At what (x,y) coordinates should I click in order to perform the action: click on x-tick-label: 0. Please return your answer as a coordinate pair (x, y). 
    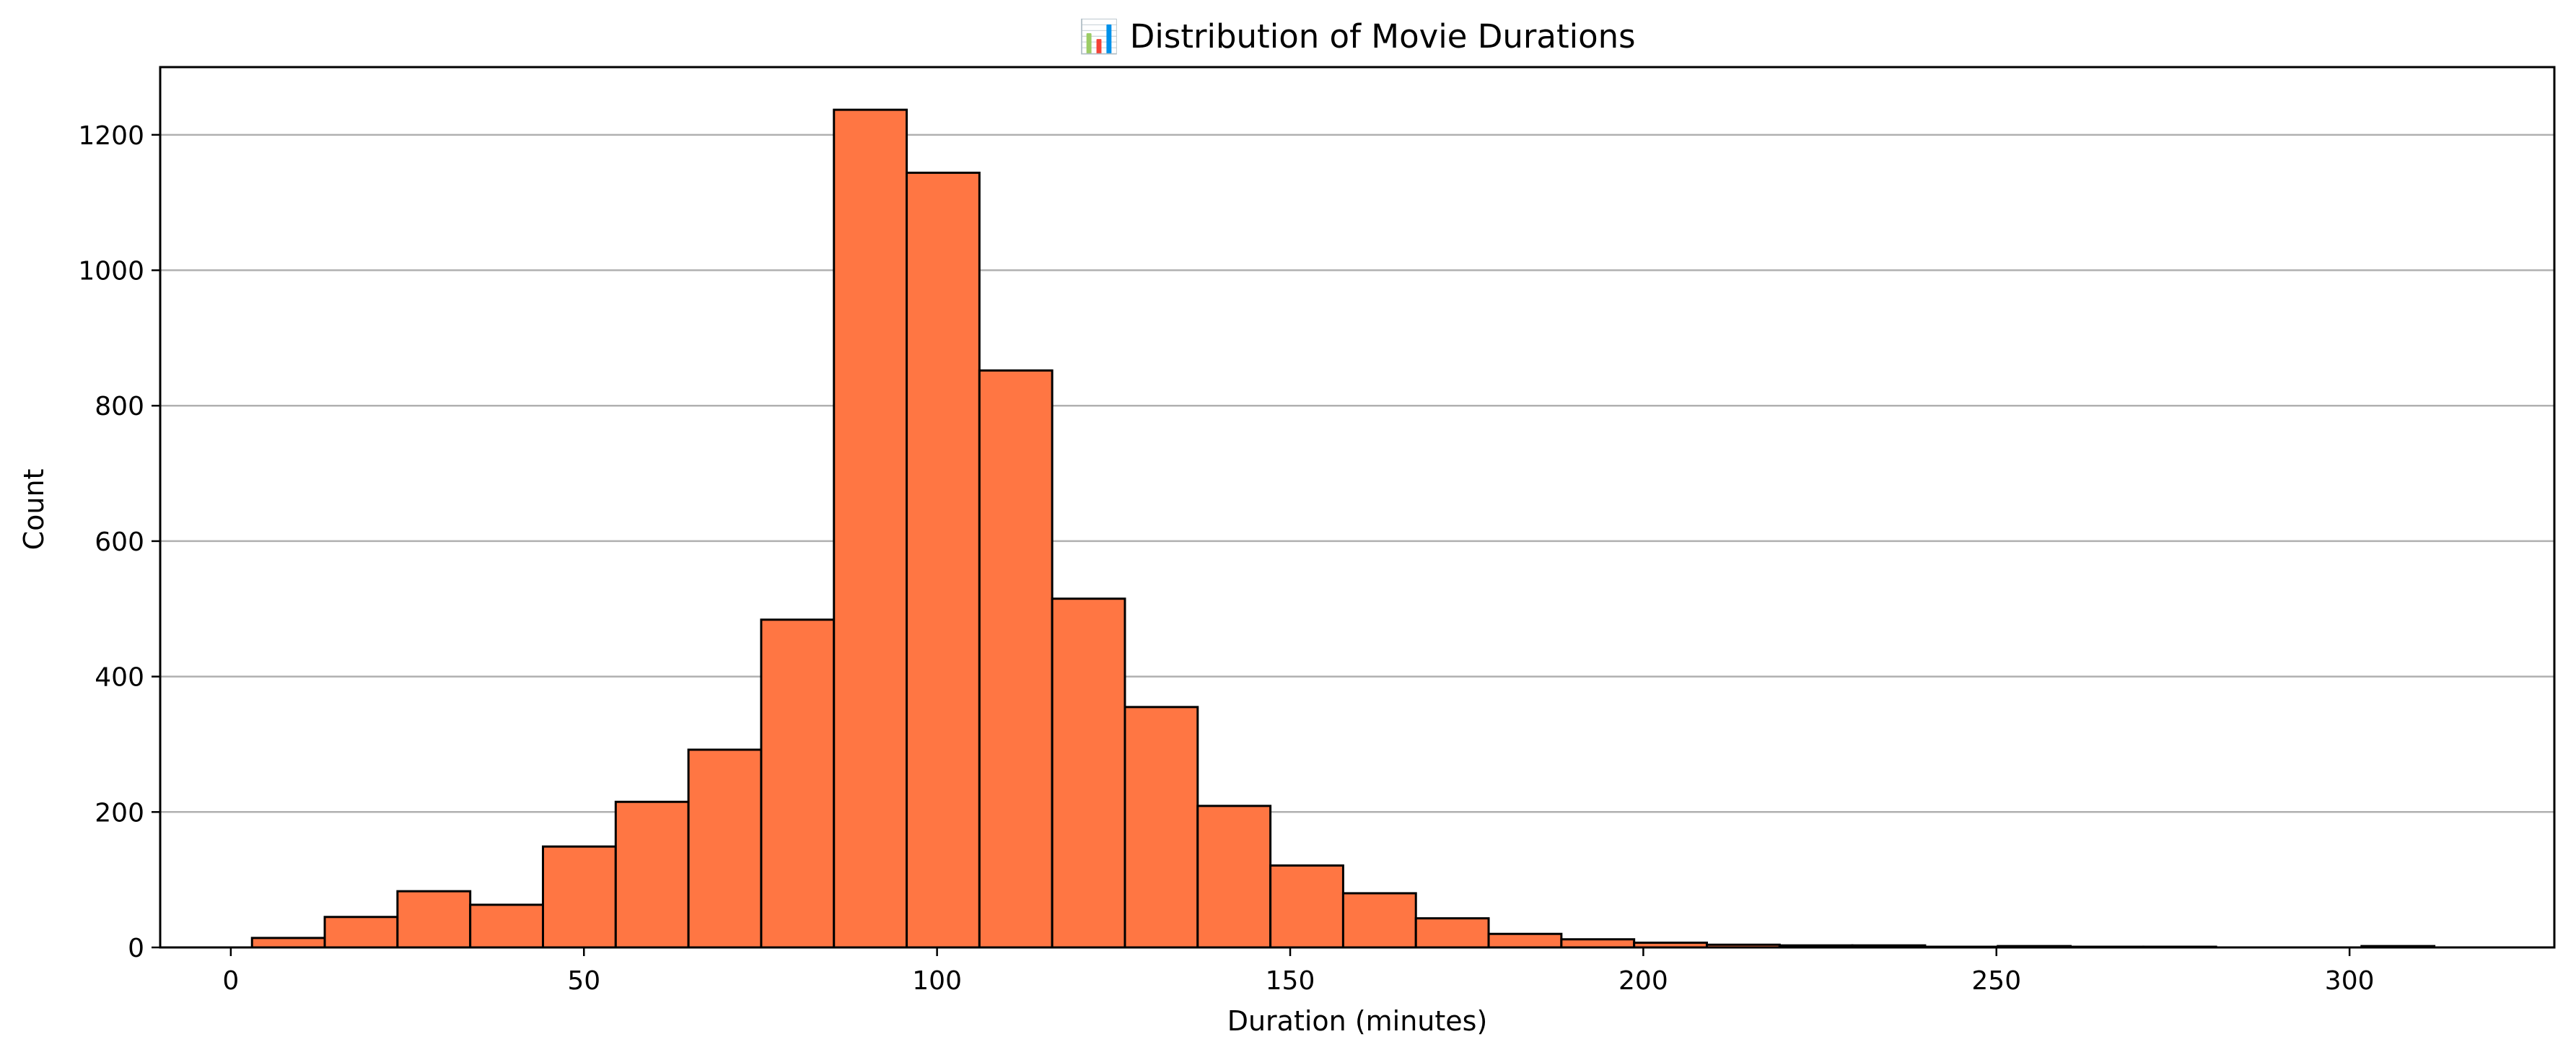
    Looking at the image, I should click on (230, 981).